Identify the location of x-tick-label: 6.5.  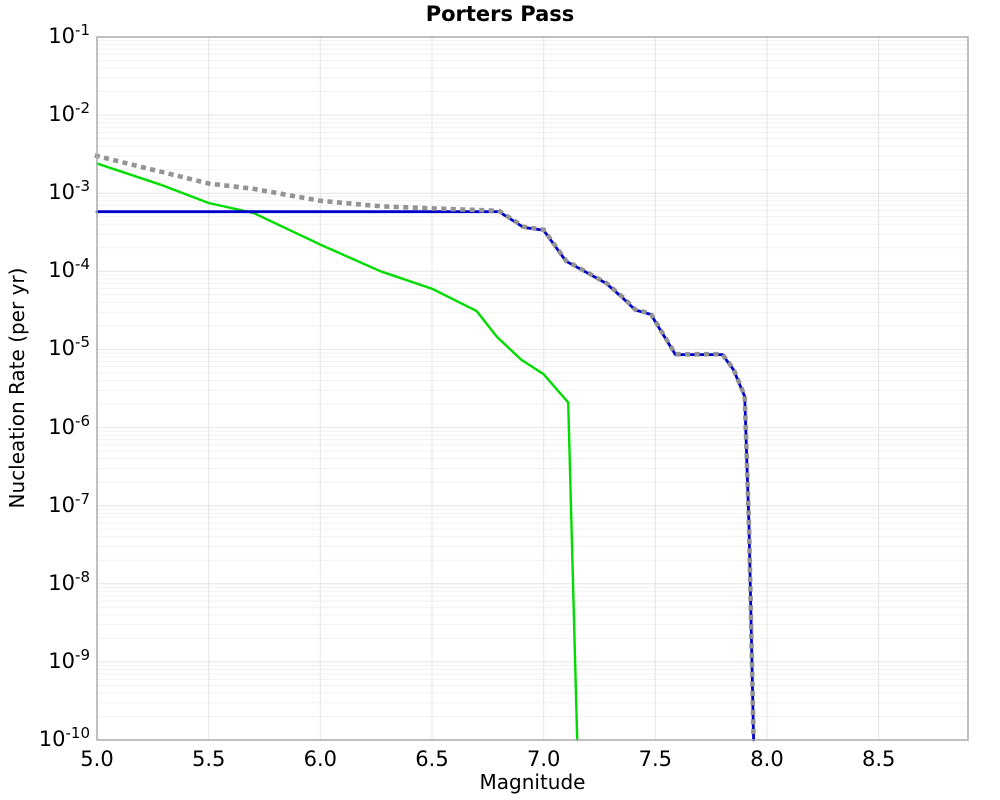
(432, 759).